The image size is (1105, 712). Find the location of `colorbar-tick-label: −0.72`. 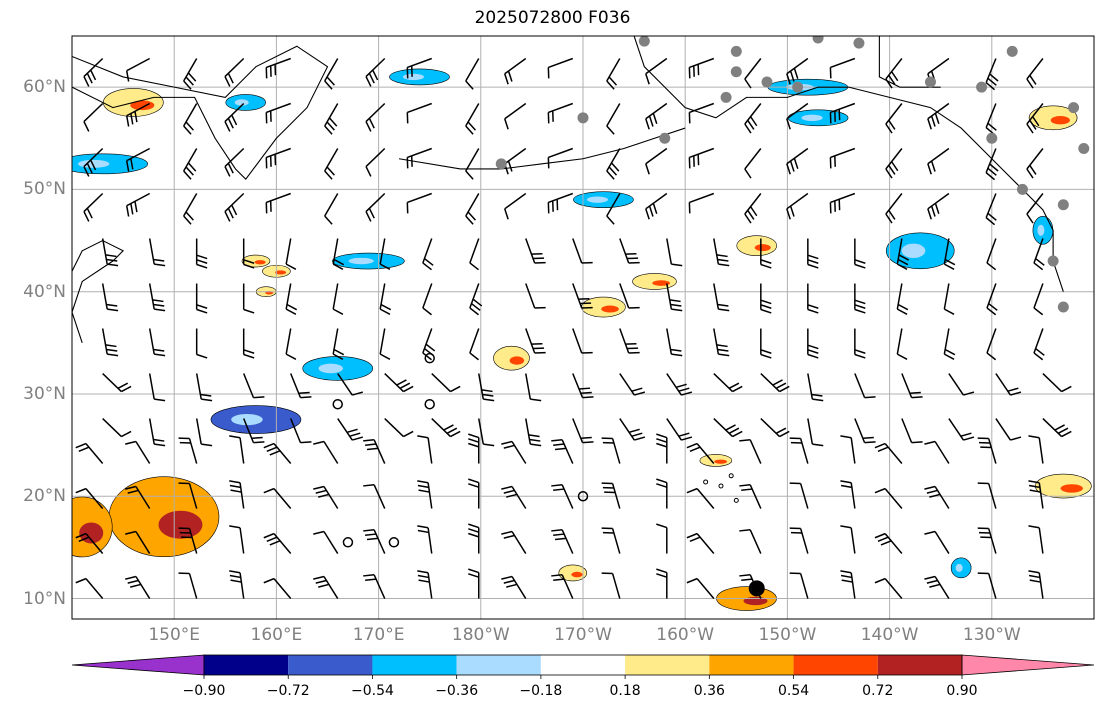

colorbar-tick-label: −0.72 is located at coordinates (288, 691).